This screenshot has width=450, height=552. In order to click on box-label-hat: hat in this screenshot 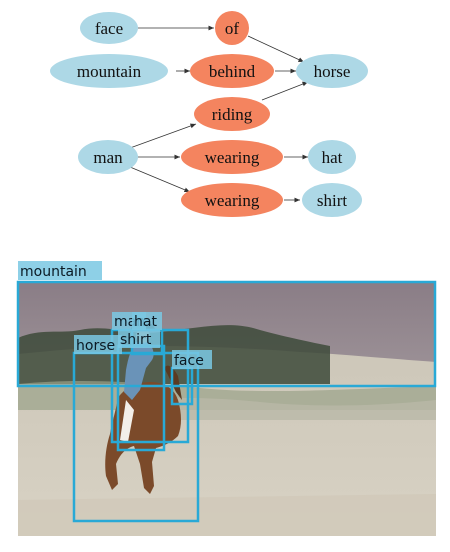, I will do `click(147, 321)`.